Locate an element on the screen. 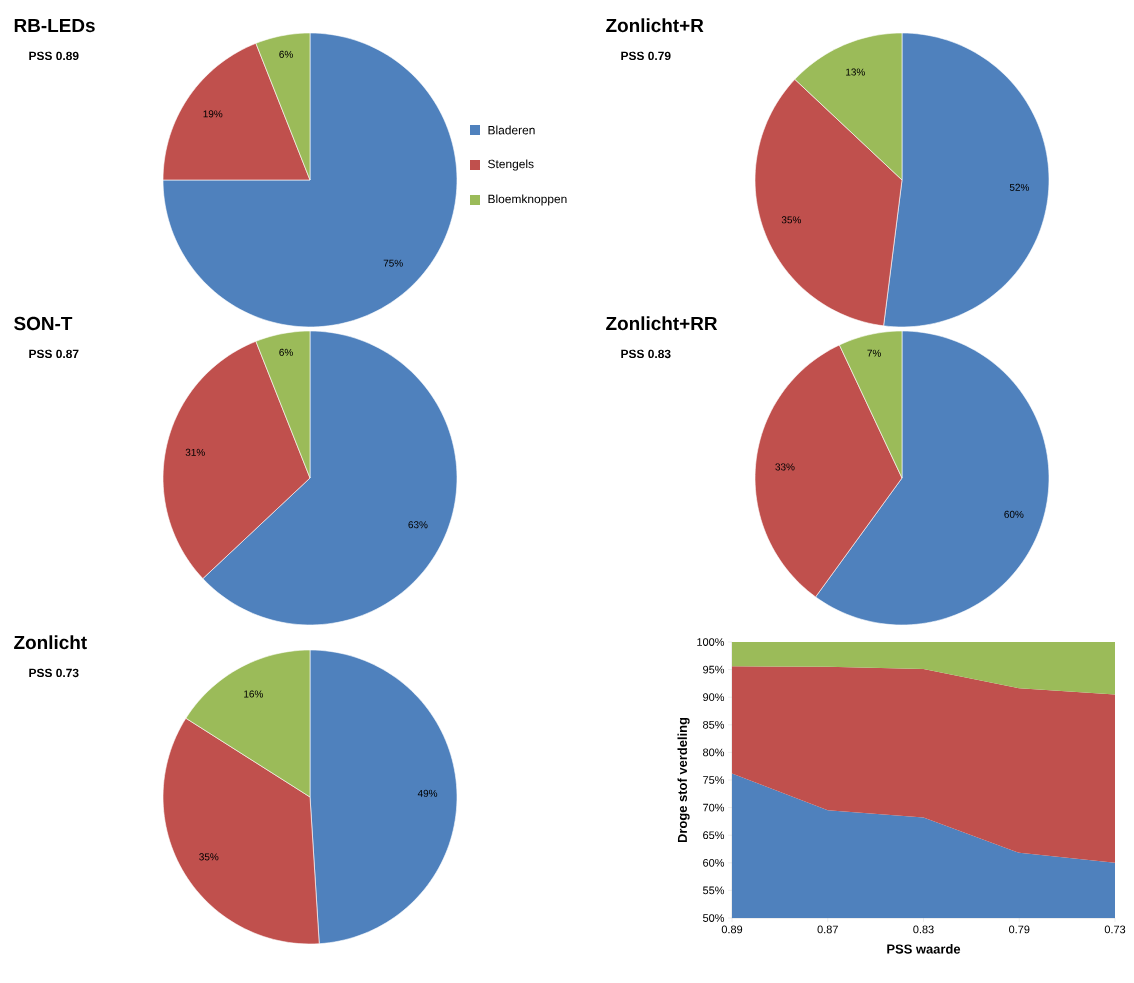  y-tick-label: 70% is located at coordinates (714, 807).